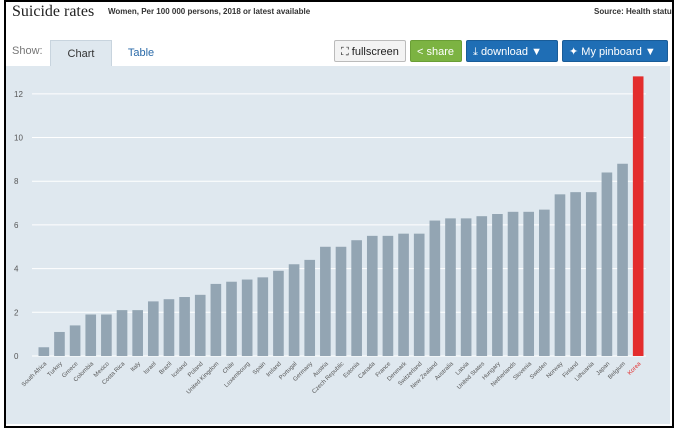 The height and width of the screenshot is (434, 678). Describe the element at coordinates (122, 333) in the screenshot. I see `bar-costa-rica` at that location.